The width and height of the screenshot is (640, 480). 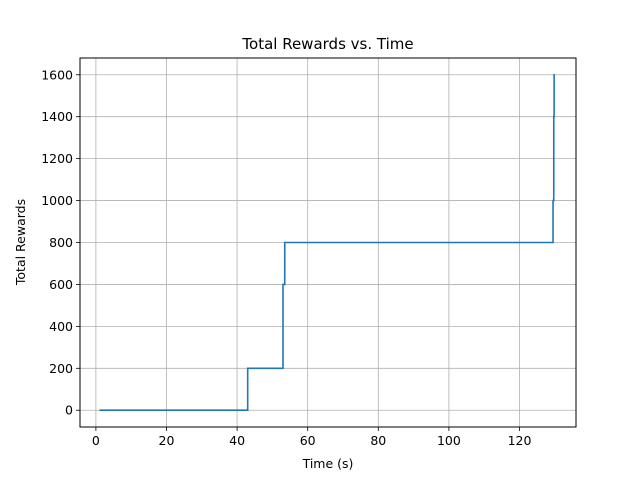 I want to click on y-tick-label: 1200, so click(x=57, y=158).